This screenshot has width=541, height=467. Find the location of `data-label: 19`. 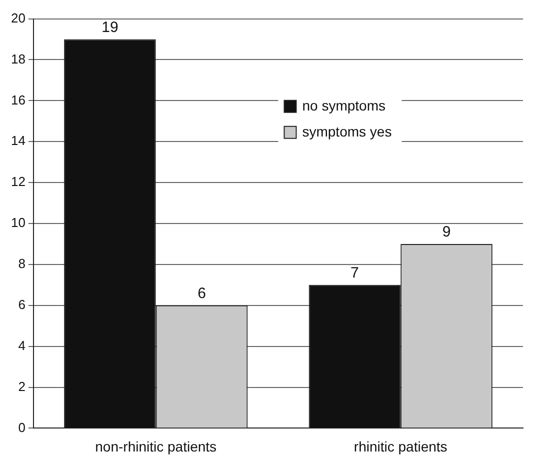

data-label: 19 is located at coordinates (110, 27).